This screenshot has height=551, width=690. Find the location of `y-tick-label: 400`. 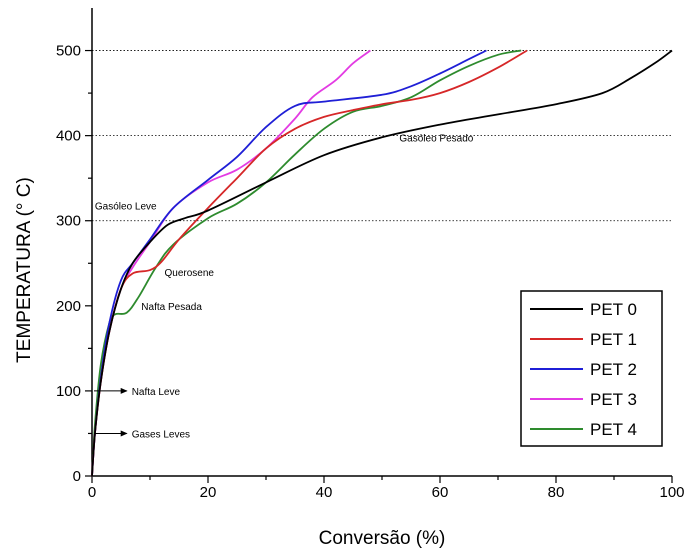

y-tick-label: 400 is located at coordinates (68, 136).